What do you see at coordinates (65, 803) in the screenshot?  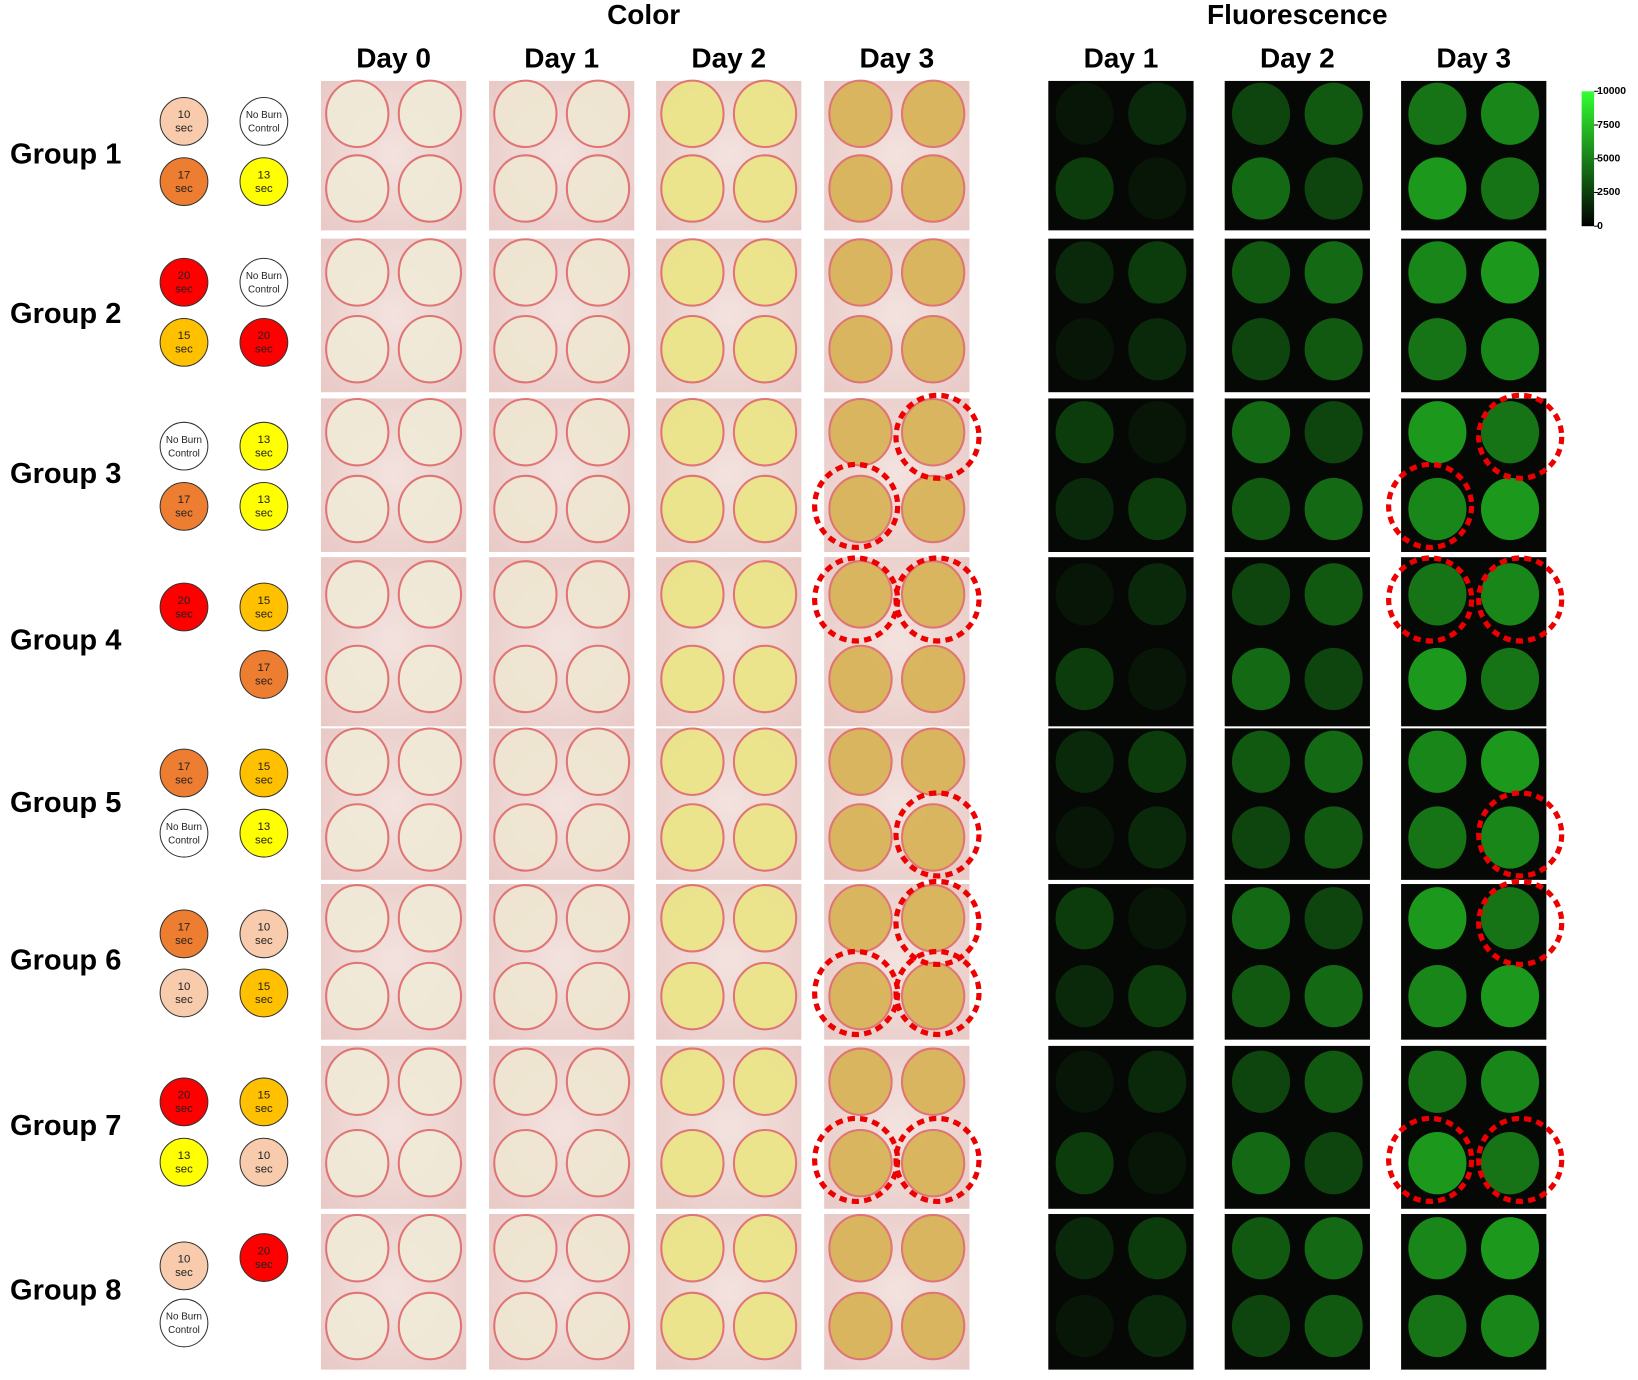 I see `group-label: Group 5` at bounding box center [65, 803].